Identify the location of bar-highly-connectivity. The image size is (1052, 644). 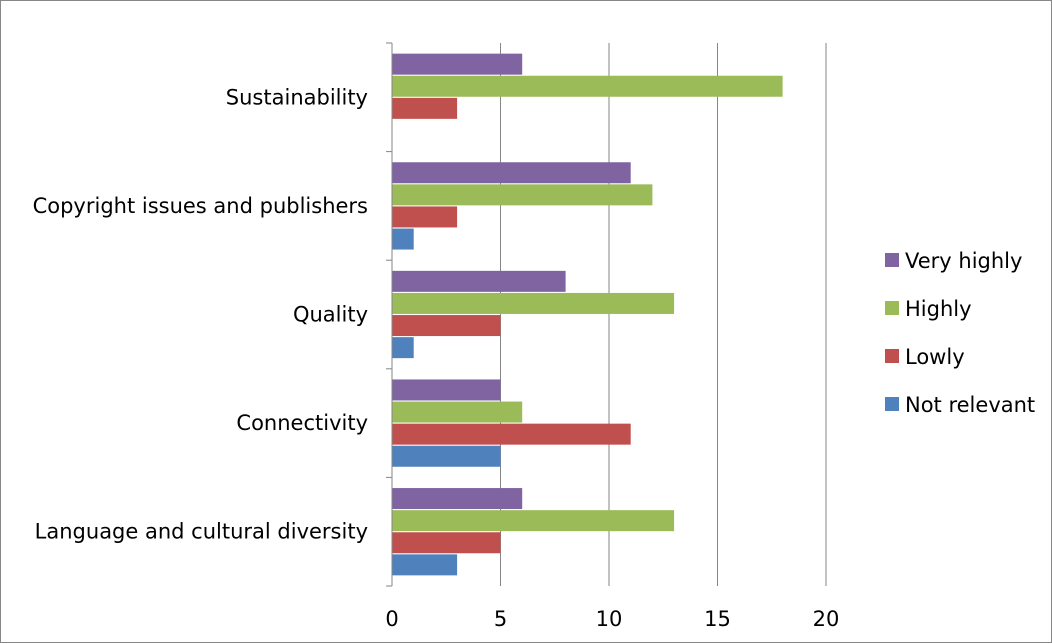
(457, 412).